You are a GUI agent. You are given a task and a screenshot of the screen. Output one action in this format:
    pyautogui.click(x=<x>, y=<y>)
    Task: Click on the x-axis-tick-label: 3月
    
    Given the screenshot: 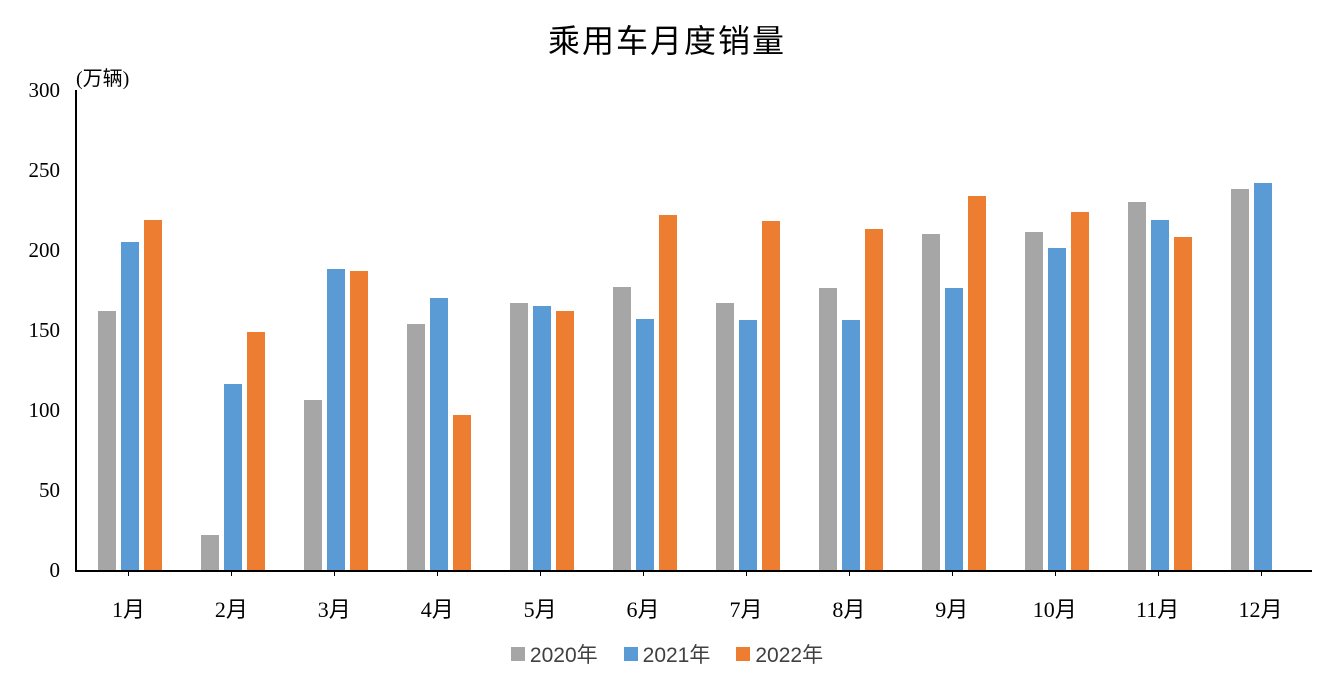 What is the action you would take?
    pyautogui.click(x=334, y=609)
    